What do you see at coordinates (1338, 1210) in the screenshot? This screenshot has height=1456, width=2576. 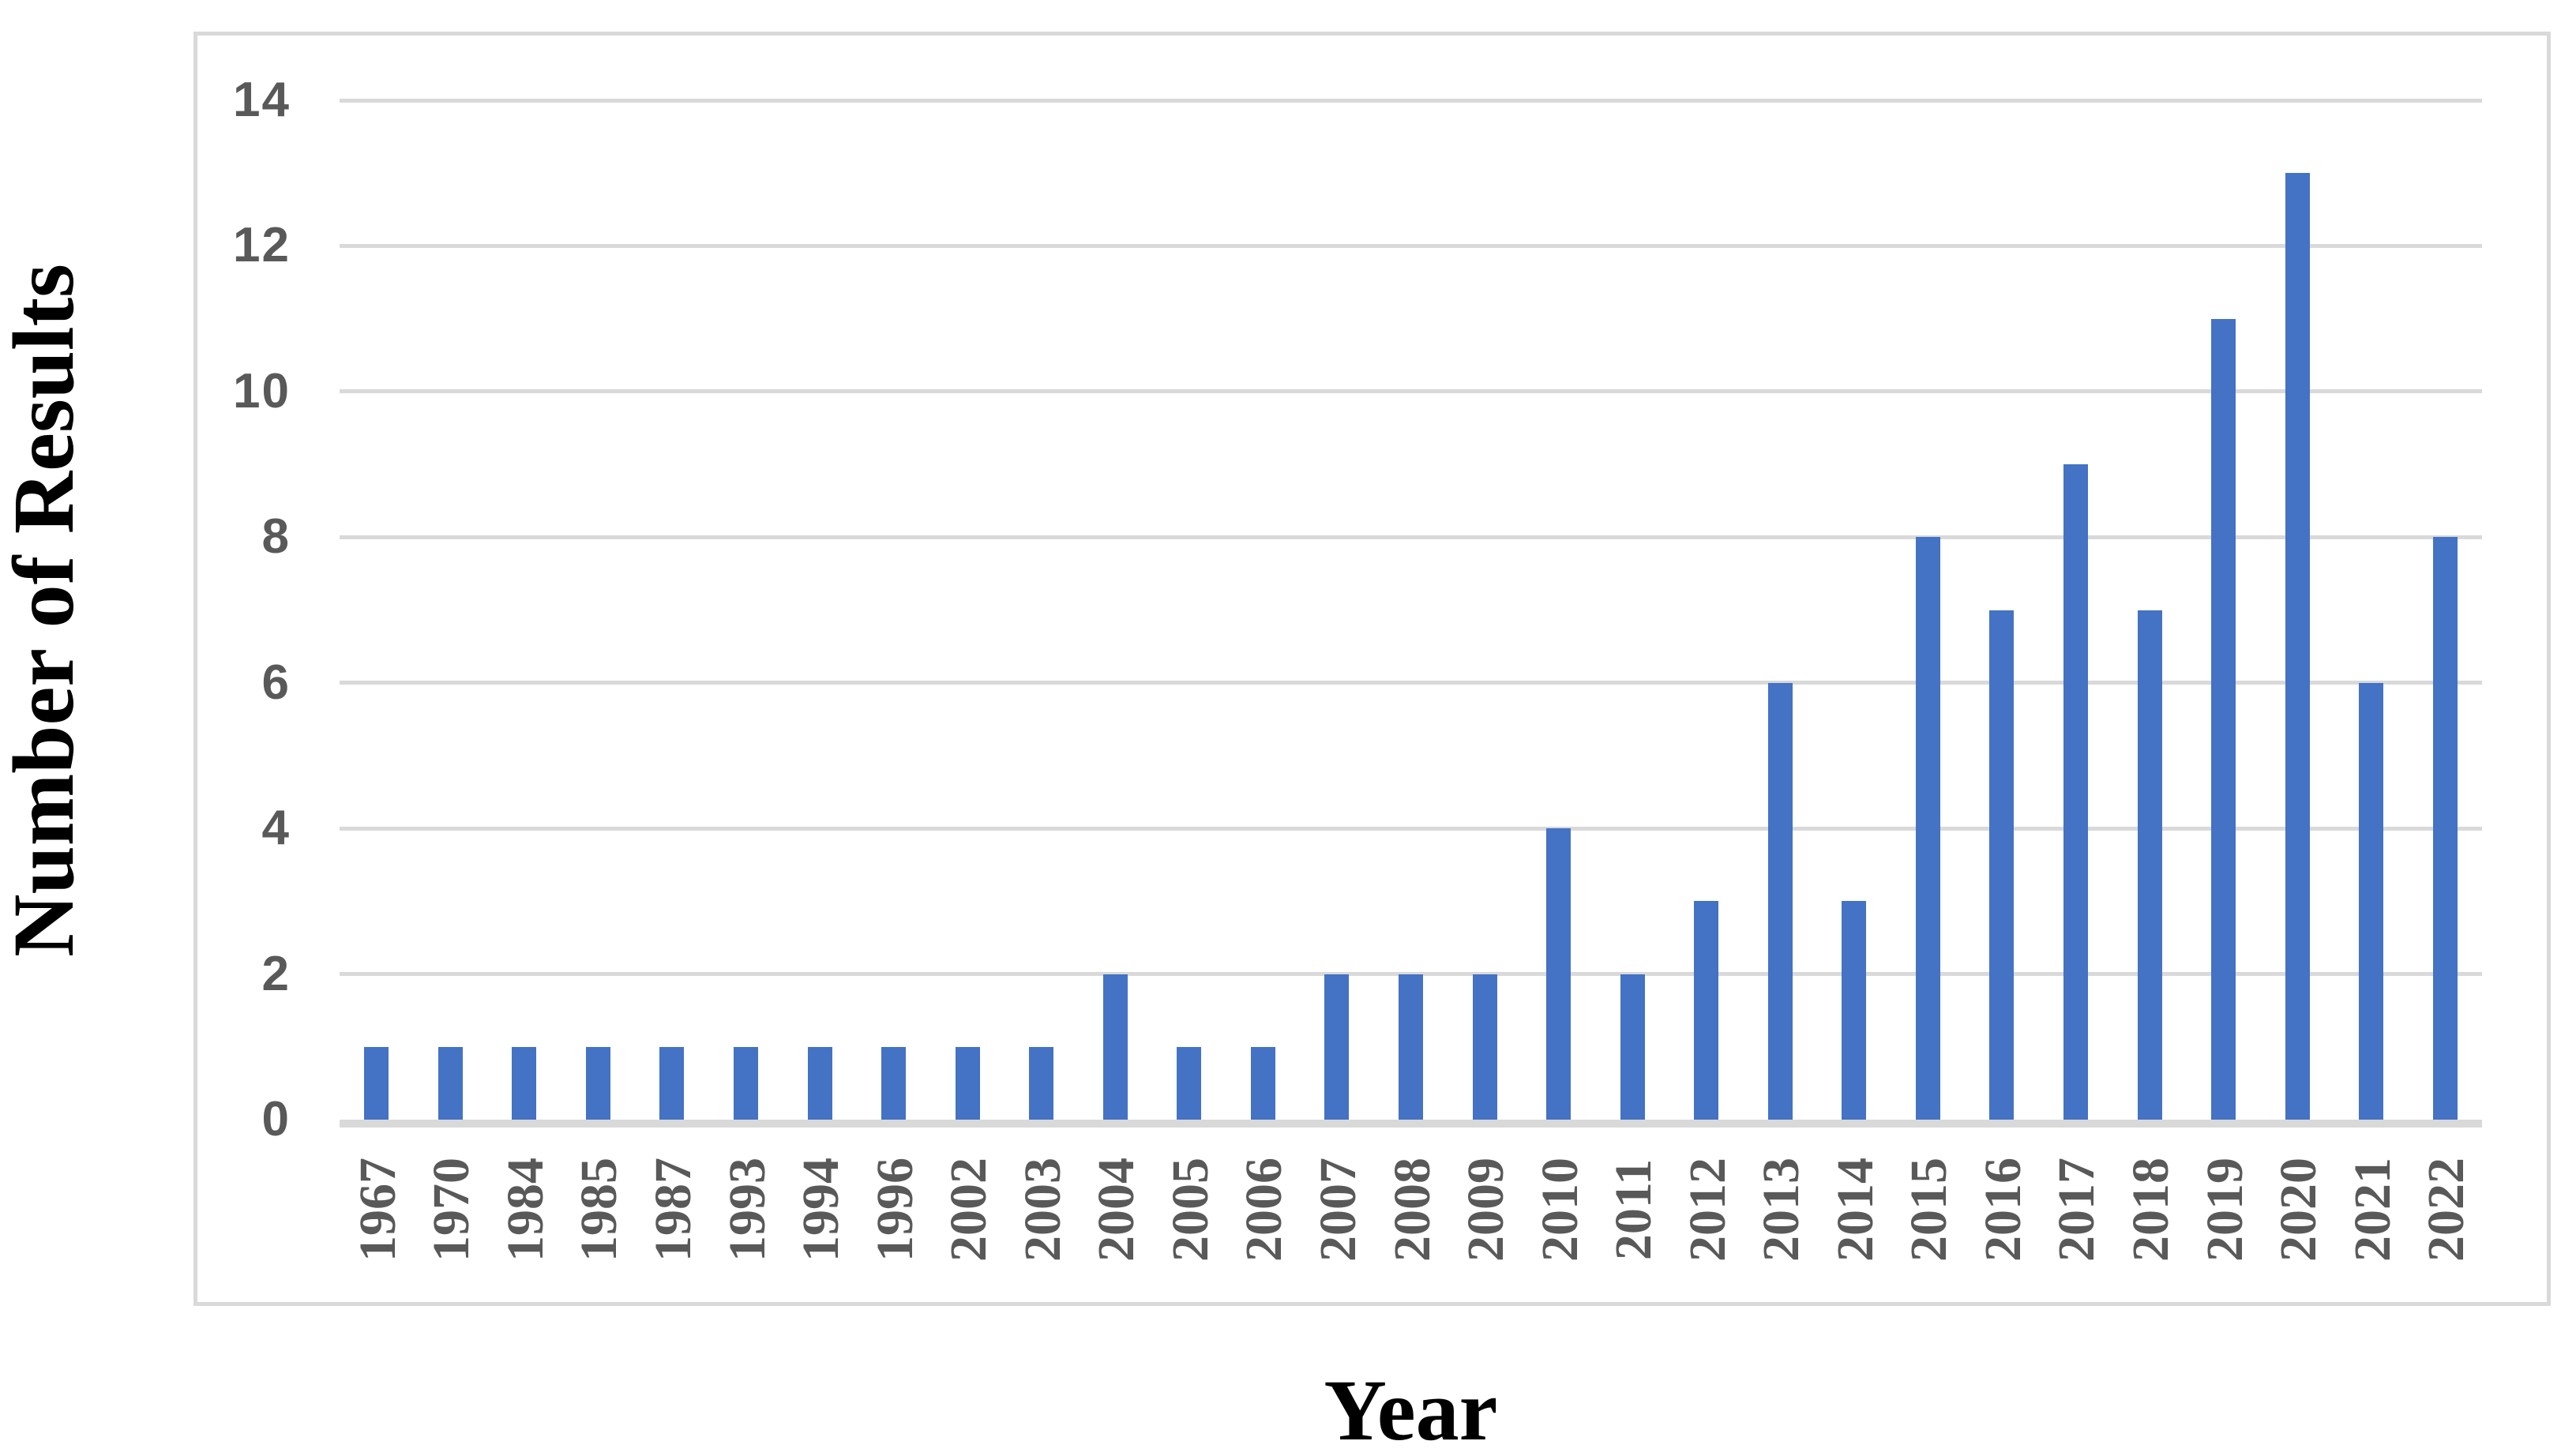 I see `x-tick-label: 2007` at bounding box center [1338, 1210].